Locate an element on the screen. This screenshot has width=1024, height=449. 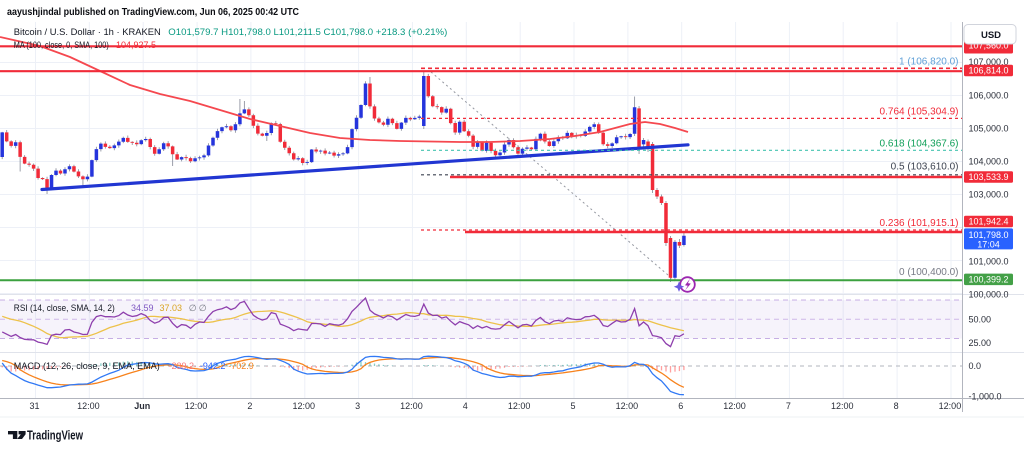
svg-text: 31 is located at coordinates (34, 406).